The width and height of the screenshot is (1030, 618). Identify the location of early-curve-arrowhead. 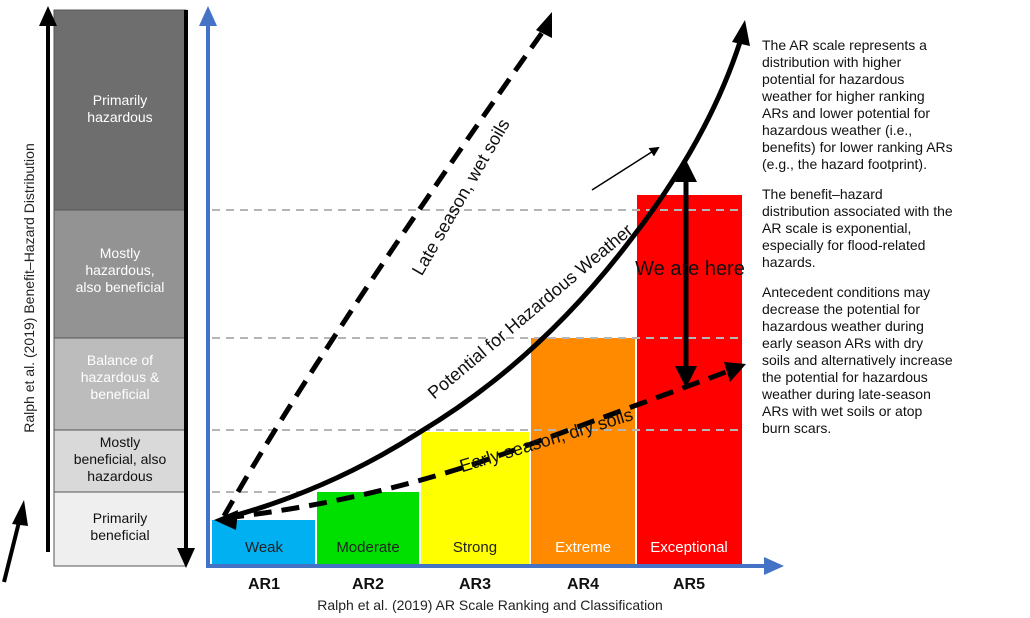
(735, 372).